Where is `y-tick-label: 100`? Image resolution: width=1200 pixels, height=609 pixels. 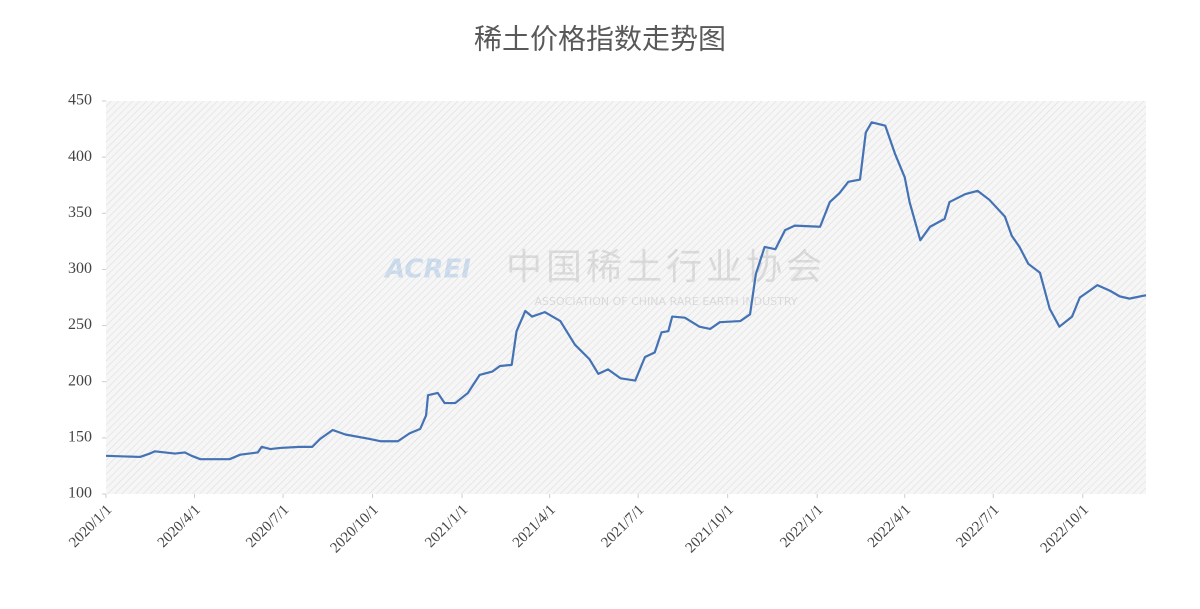
y-tick-label: 100 is located at coordinates (80, 493).